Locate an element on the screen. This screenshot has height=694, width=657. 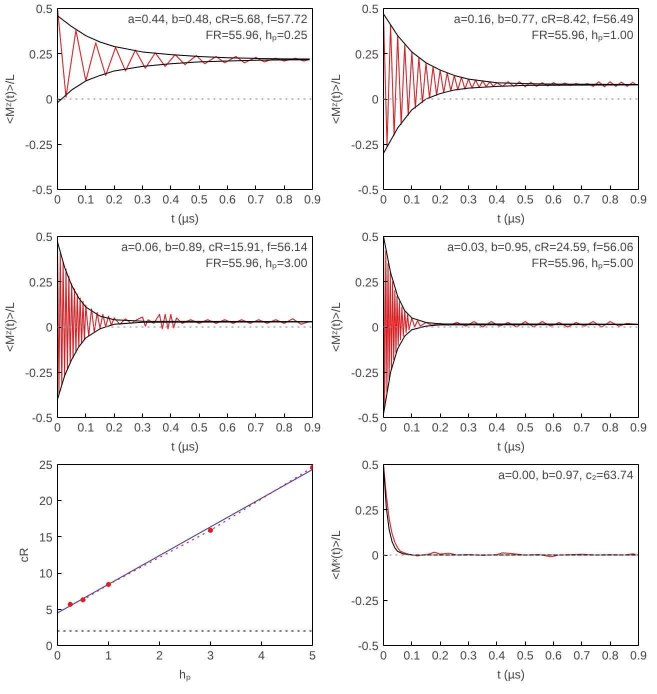
annotation: FR=55.96, hₚ=0.25 is located at coordinates (257, 35).